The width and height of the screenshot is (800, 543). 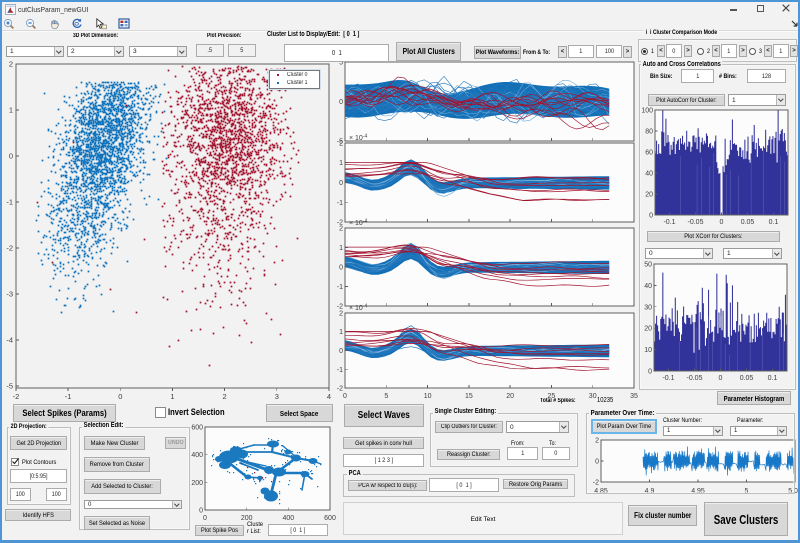 I want to click on svg-text: 4.85, so click(x=601, y=491).